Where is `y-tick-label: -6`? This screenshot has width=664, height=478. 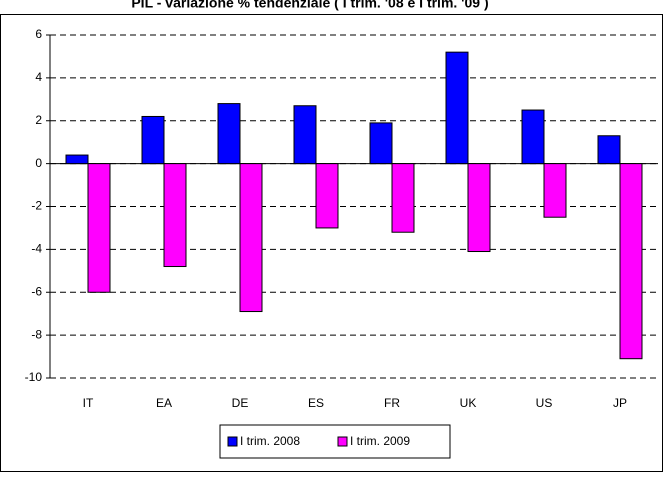 y-tick-label: -6 is located at coordinates (36, 291).